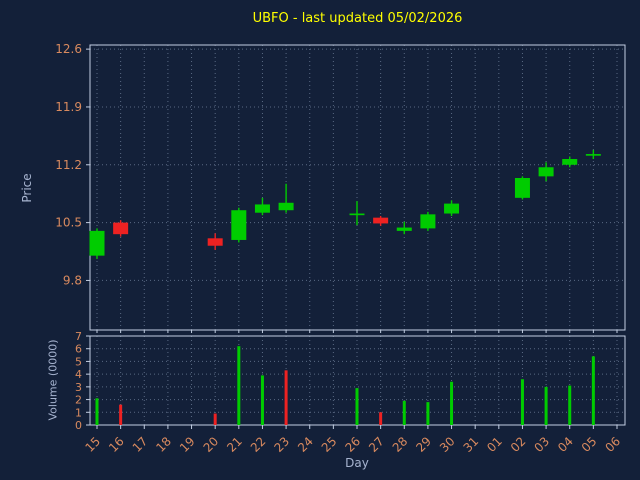 This screenshot has width=640, height=480. I want to click on svg-text: 05, so click(589, 444).